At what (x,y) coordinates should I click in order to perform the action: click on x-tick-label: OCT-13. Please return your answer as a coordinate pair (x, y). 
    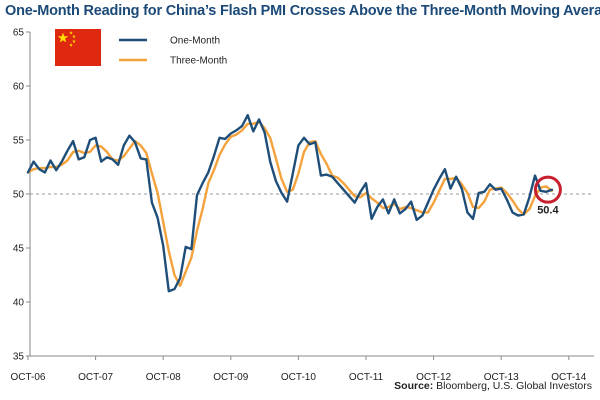
    Looking at the image, I should click on (501, 377).